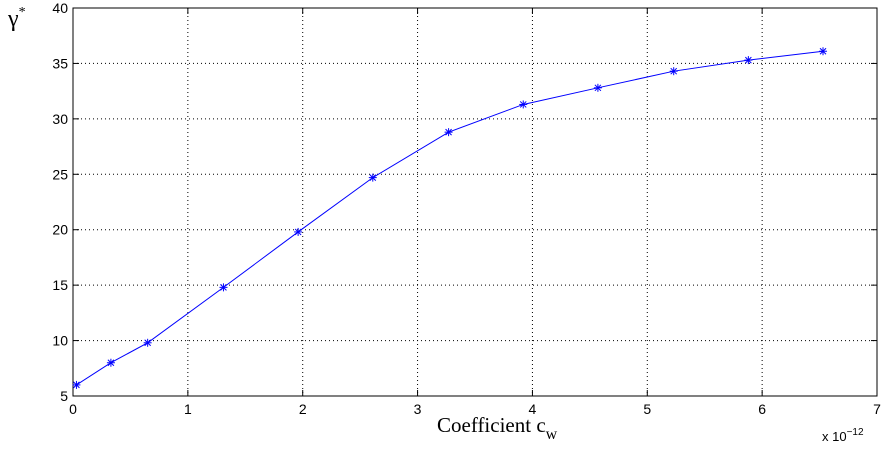  What do you see at coordinates (762, 409) in the screenshot?
I see `x-tick-label: 6` at bounding box center [762, 409].